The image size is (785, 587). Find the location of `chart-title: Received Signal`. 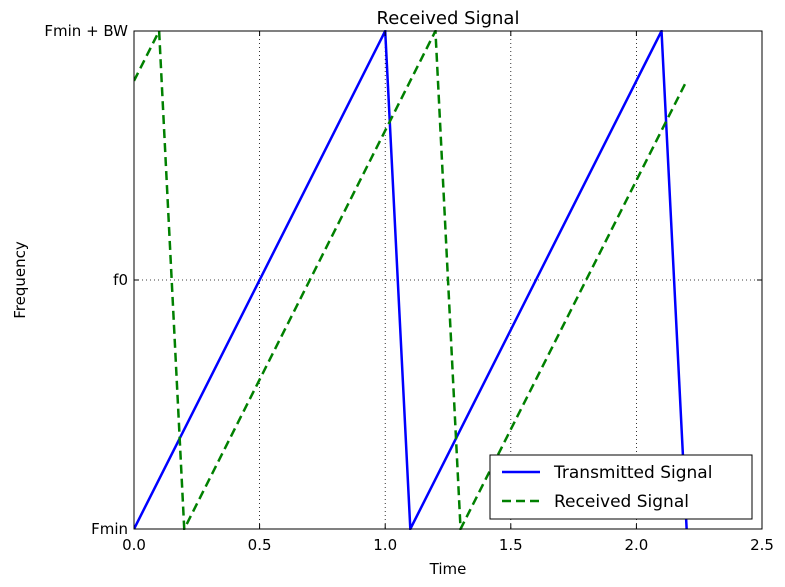

chart-title: Received Signal is located at coordinates (448, 18).